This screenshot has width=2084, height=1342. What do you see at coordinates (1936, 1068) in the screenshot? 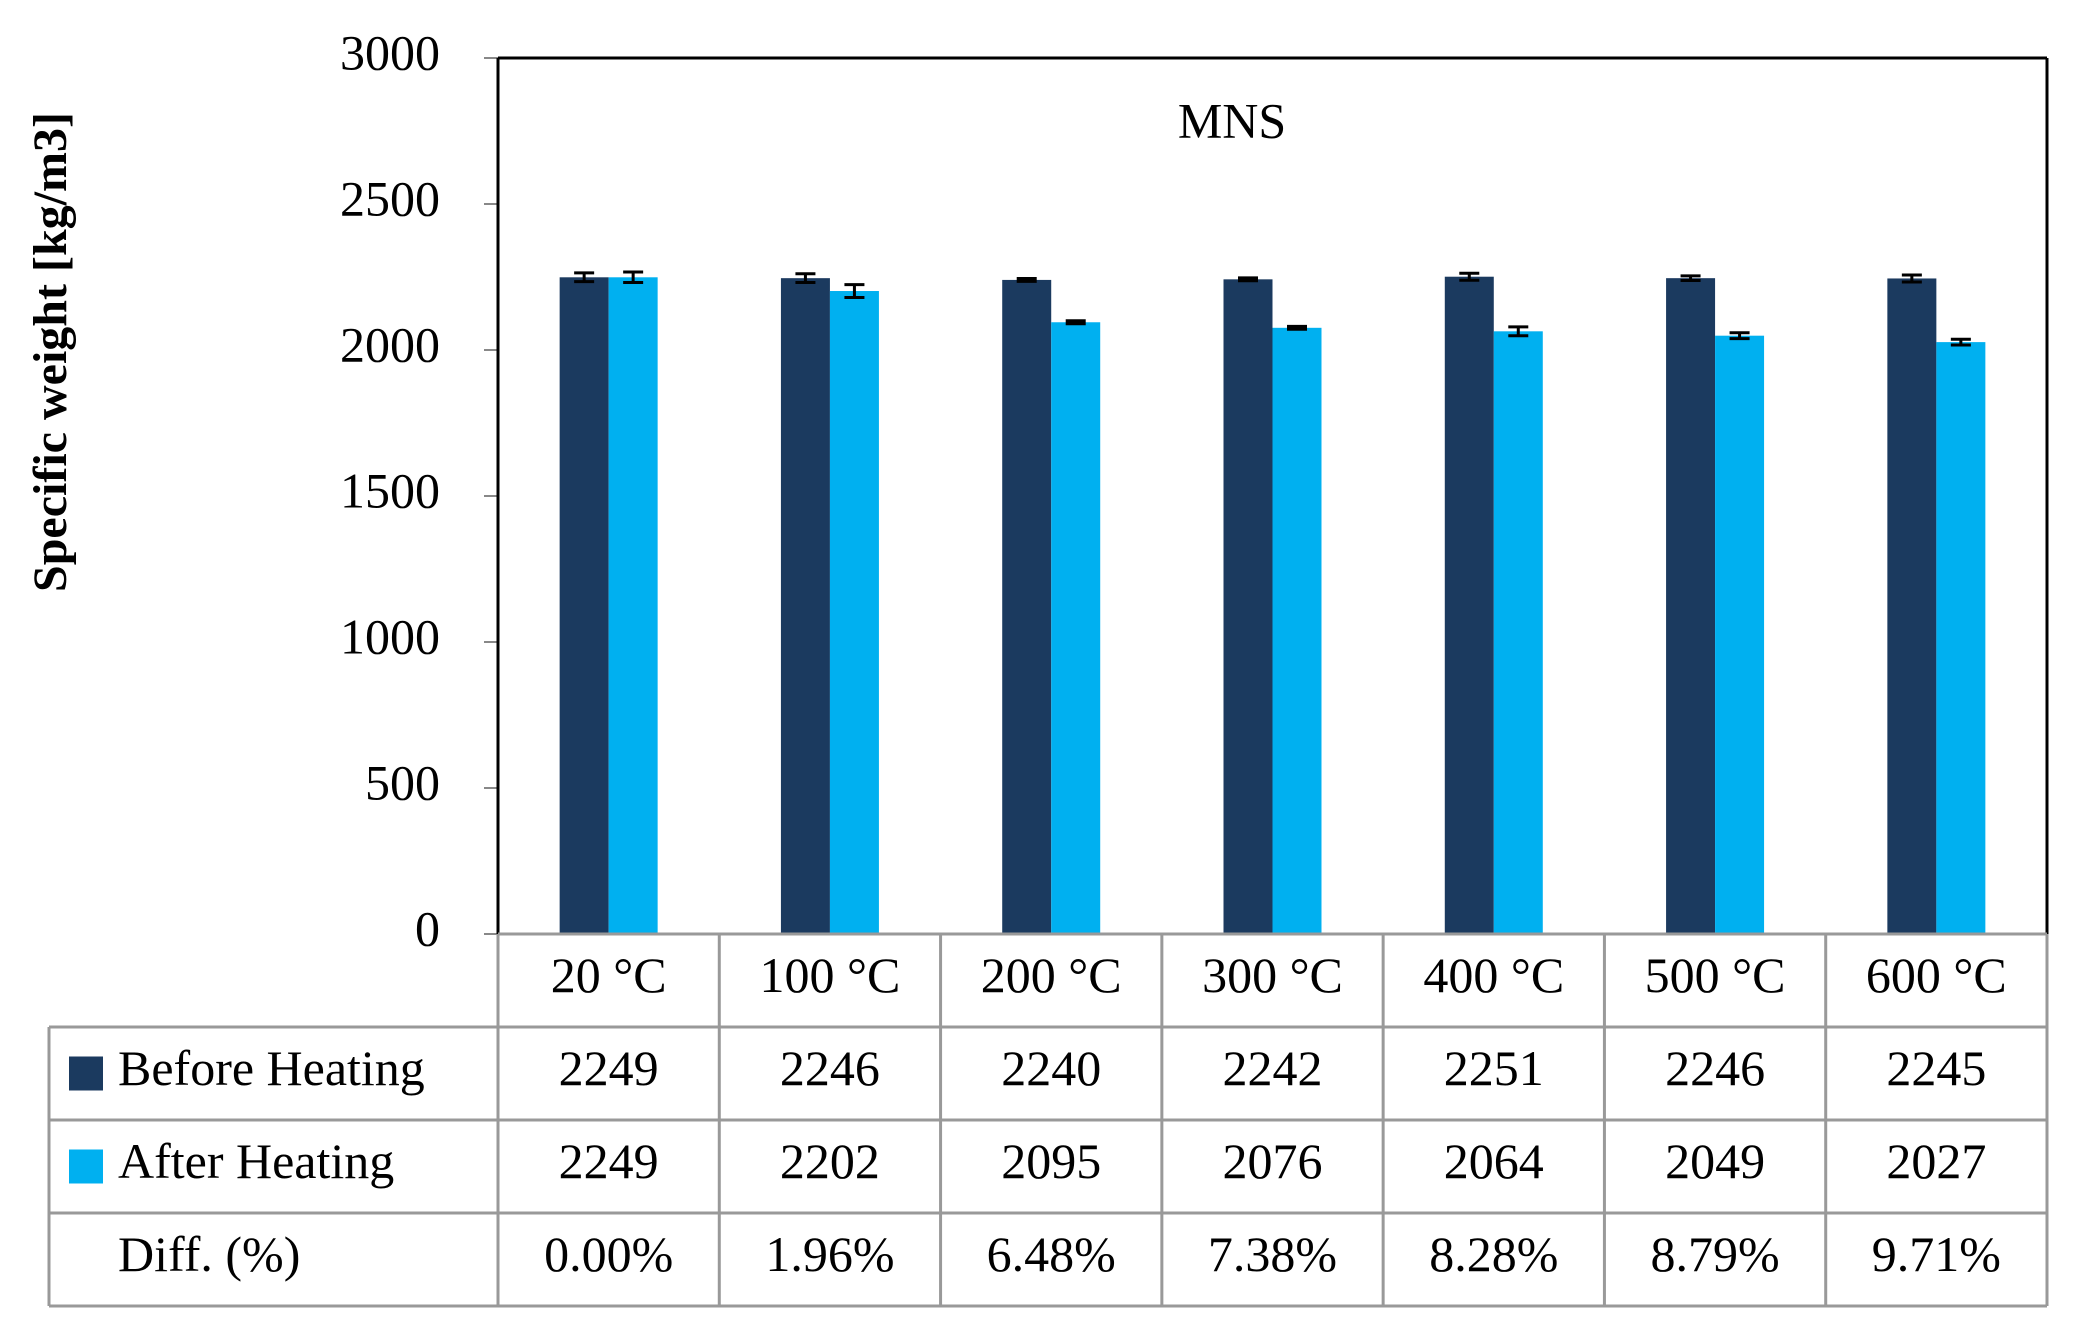
I see `table-value: 2245` at bounding box center [1936, 1068].